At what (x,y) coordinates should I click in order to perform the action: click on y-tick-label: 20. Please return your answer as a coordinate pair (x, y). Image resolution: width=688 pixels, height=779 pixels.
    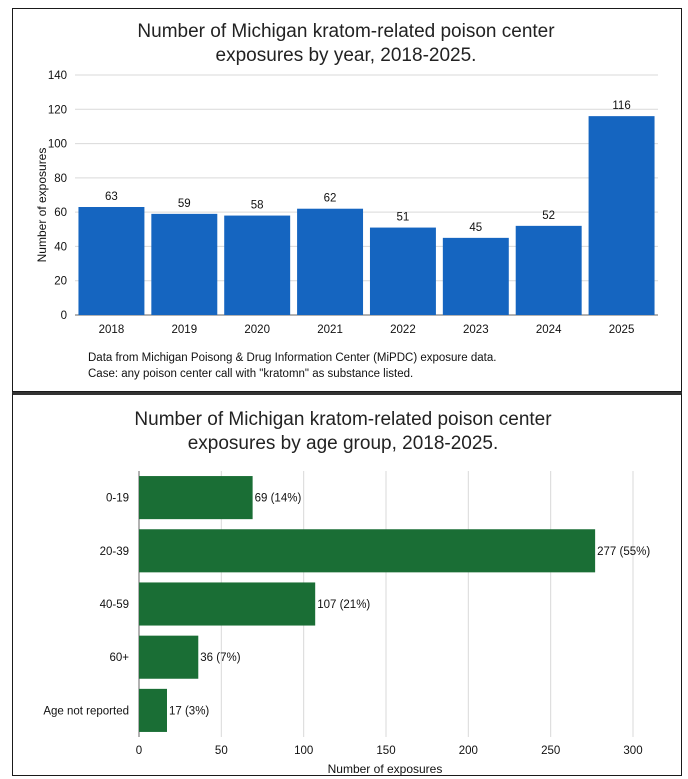
    Looking at the image, I should click on (60, 282).